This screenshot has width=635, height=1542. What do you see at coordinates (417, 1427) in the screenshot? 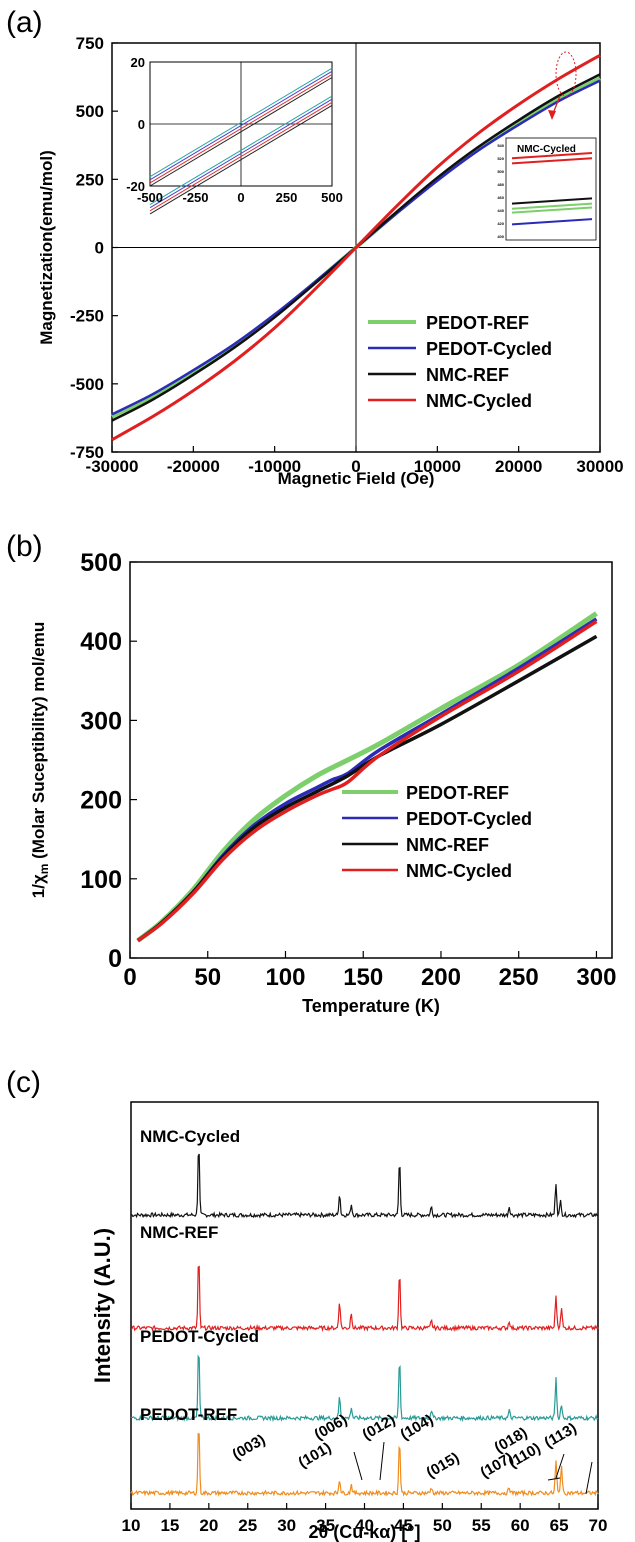
I see `miller-index-label: (104)` at bounding box center [417, 1427].